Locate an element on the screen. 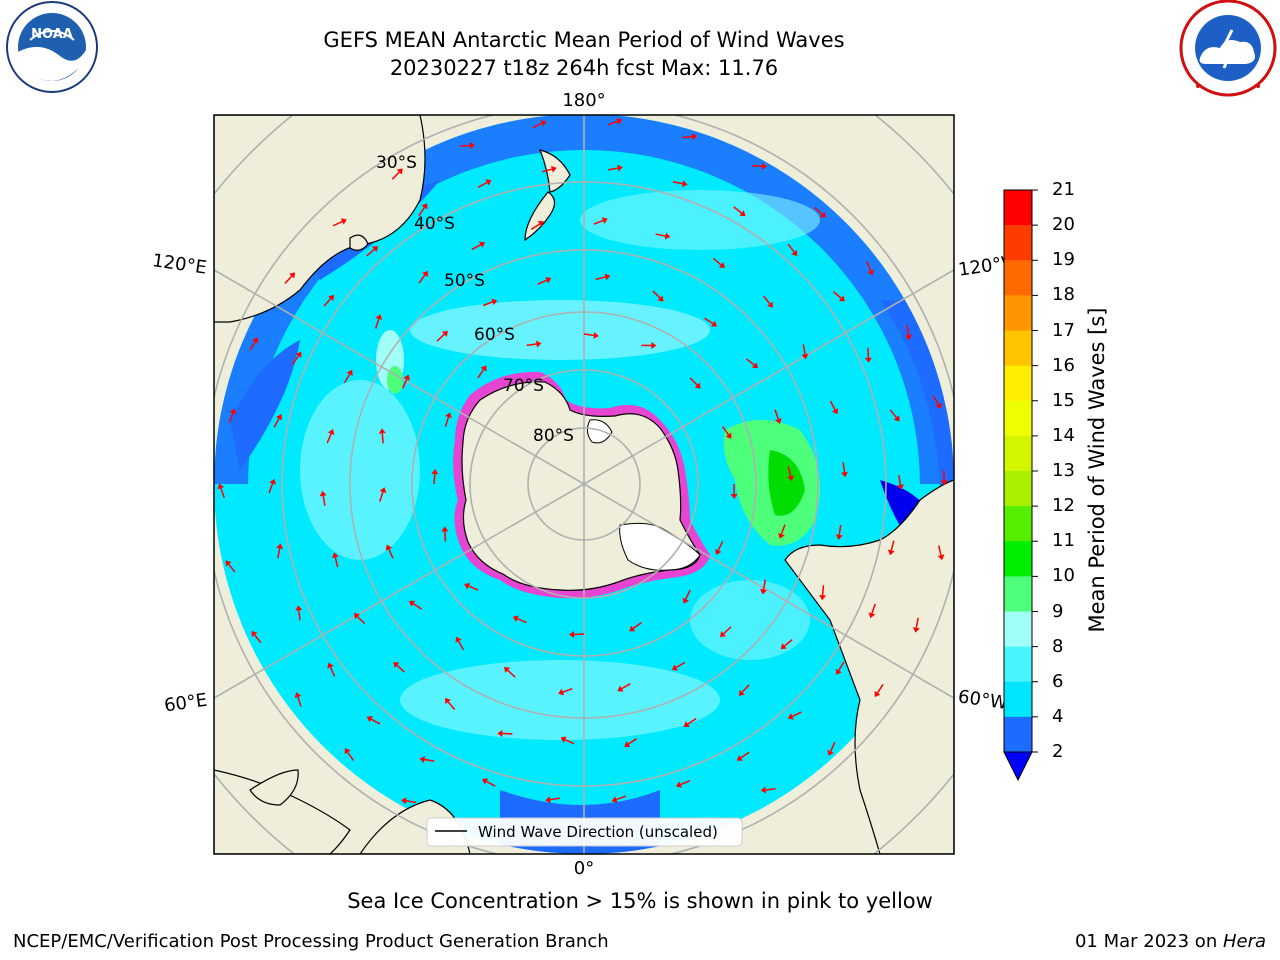  colorbar-tick-label: 11 is located at coordinates (1063, 541).